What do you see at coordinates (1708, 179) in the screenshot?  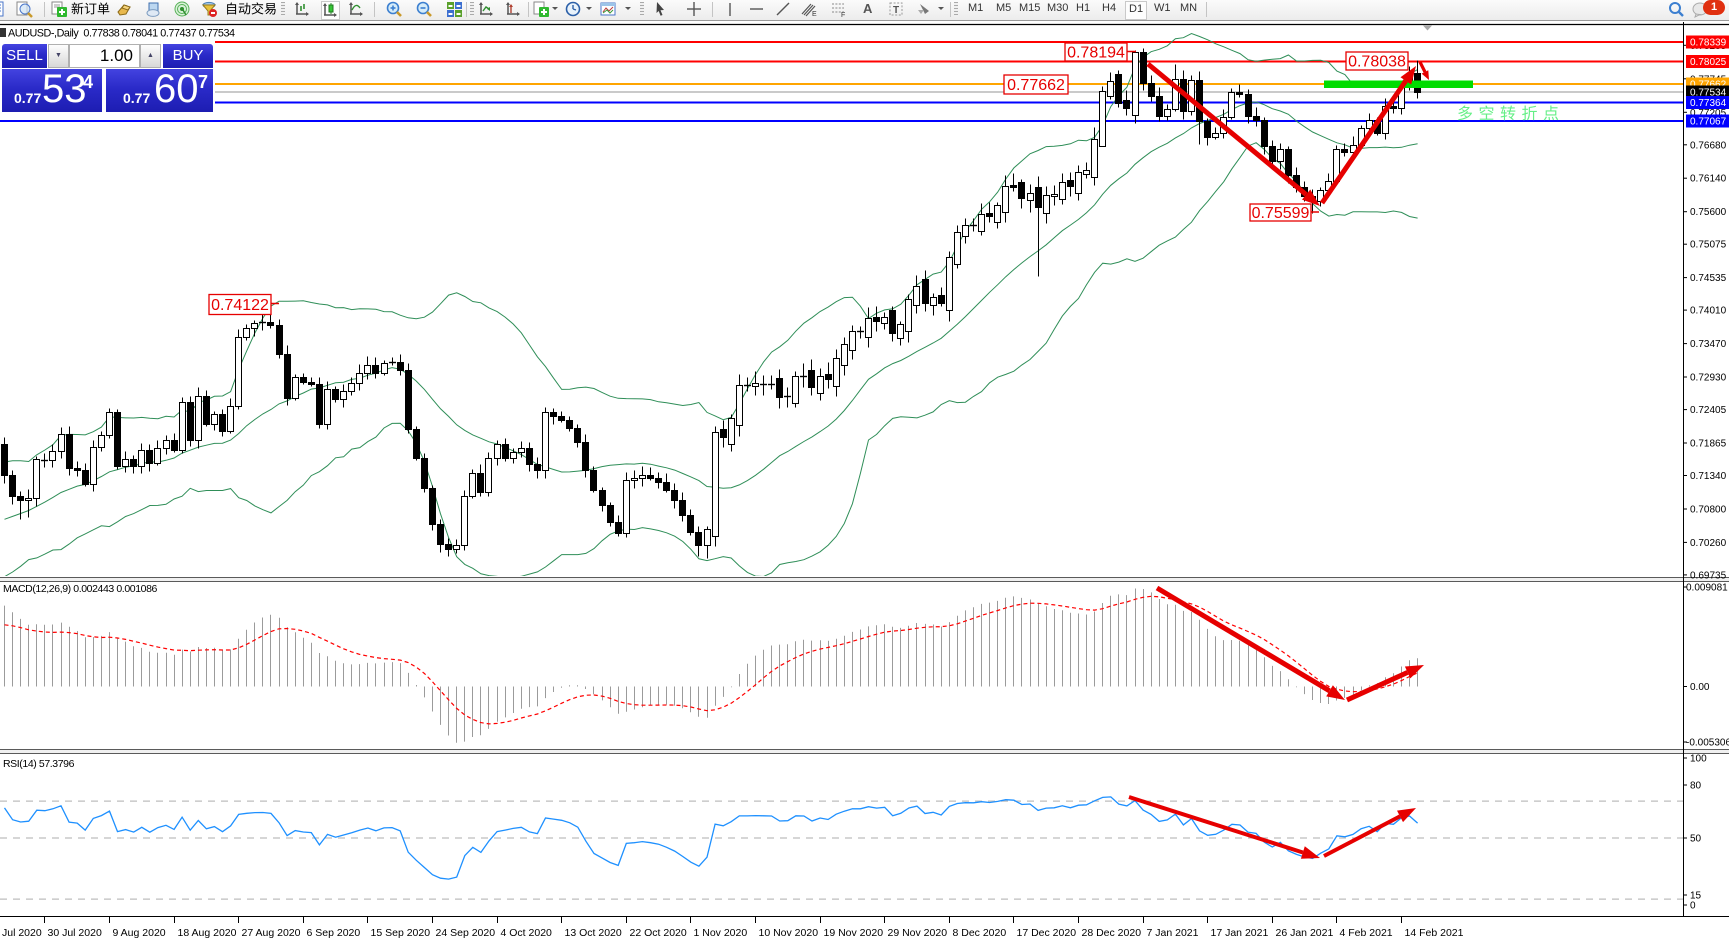 I see `svg-text: 0.76140` at bounding box center [1708, 179].